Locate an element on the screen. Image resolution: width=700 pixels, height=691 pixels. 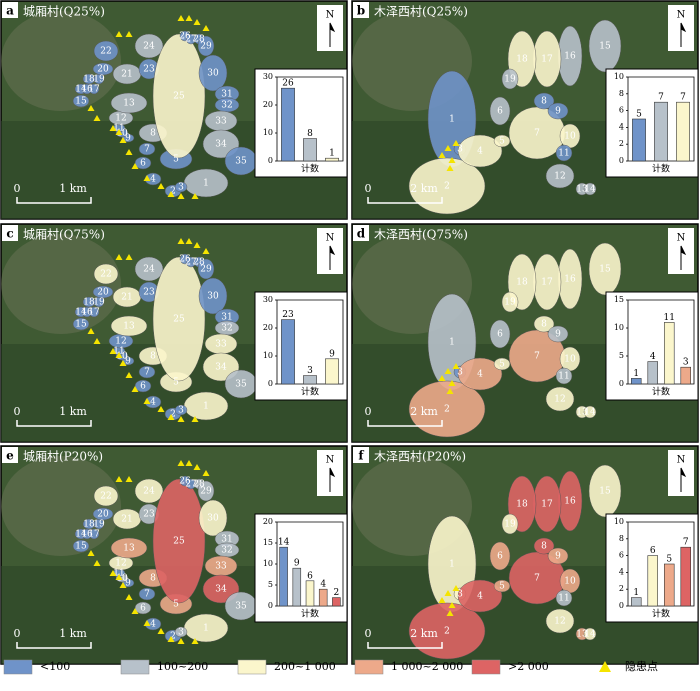
zone-label: 25 is located at coordinates (179, 542).